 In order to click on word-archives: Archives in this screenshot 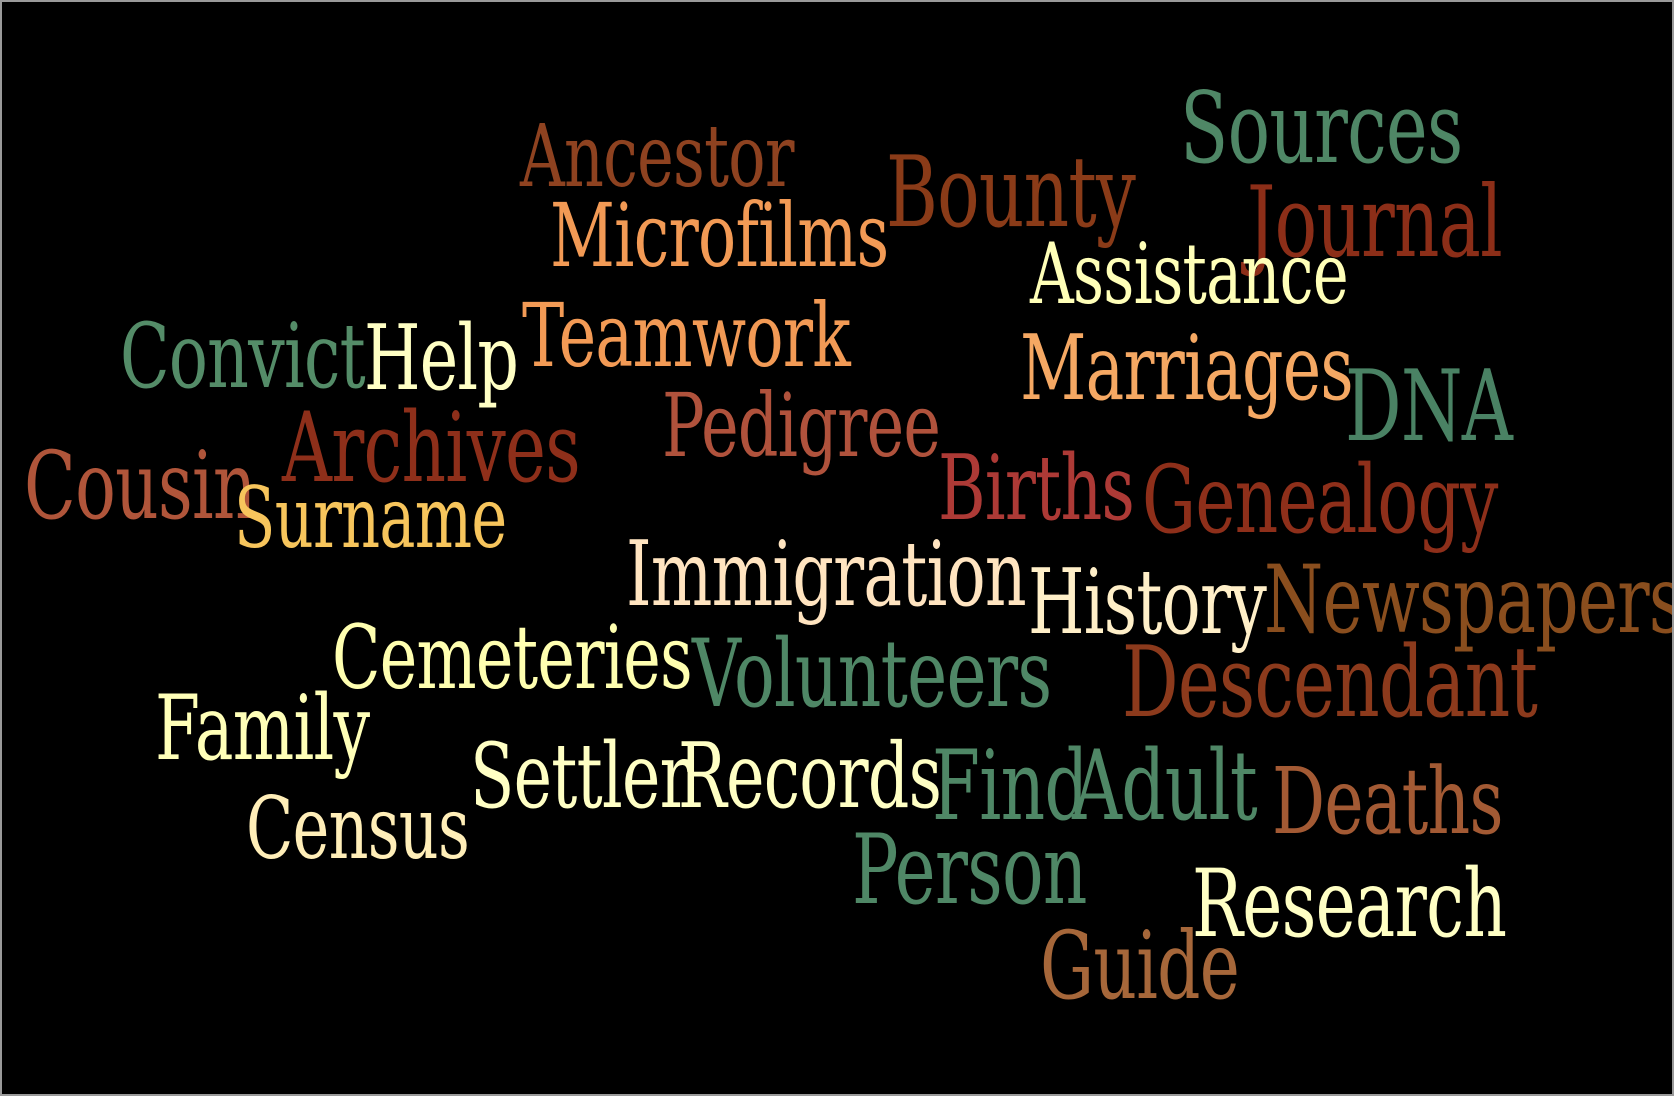, I will do `click(431, 448)`.